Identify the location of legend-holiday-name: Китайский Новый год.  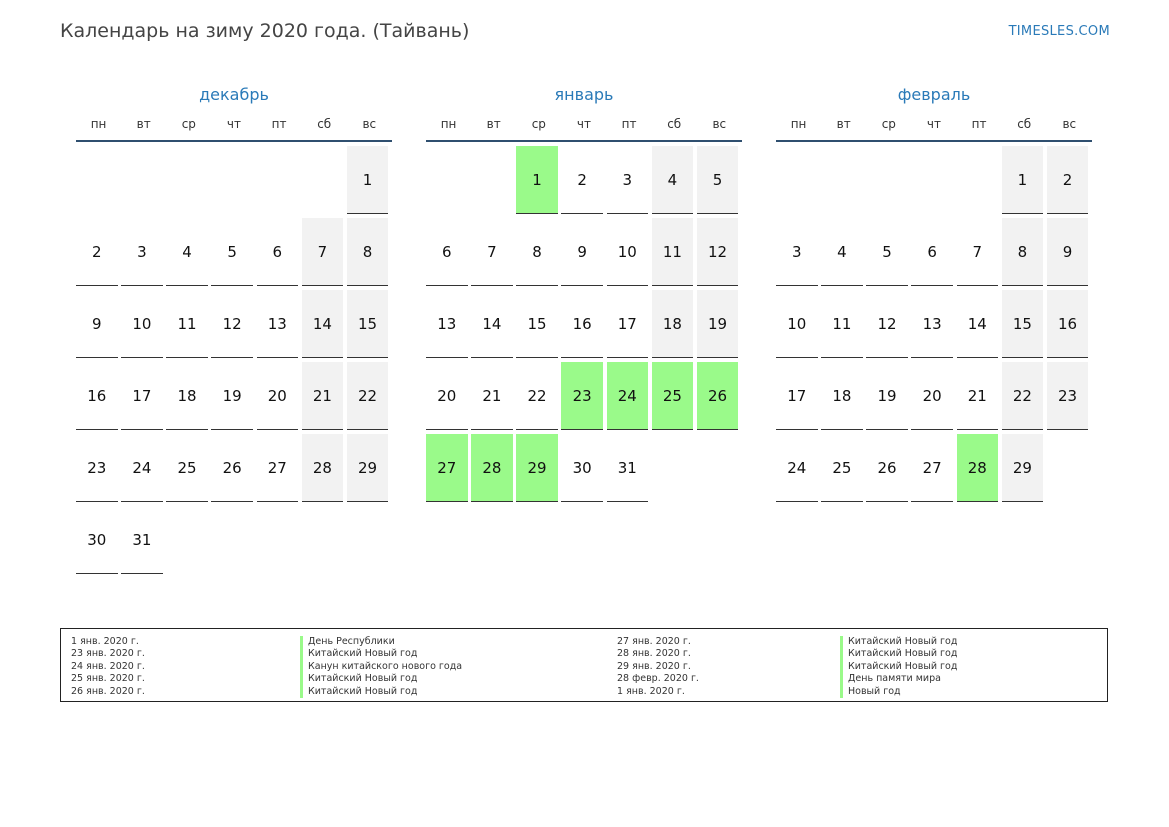
(898, 667).